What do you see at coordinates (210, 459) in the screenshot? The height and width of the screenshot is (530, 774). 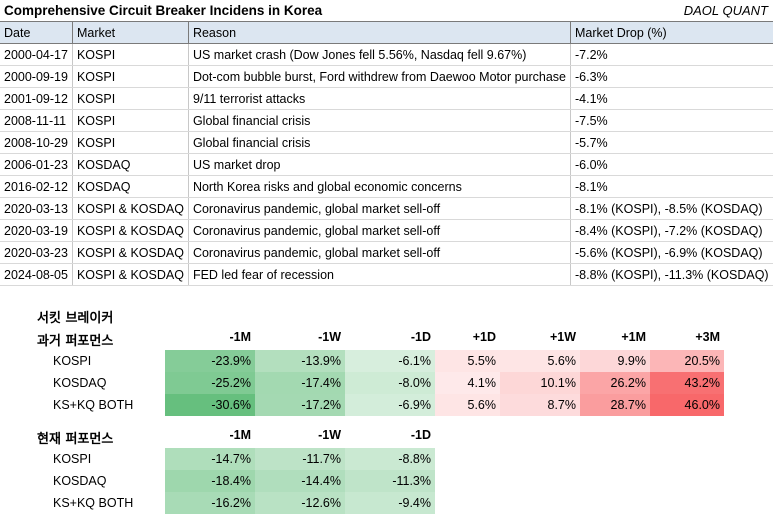 I see `performance-cell: -14.7%` at bounding box center [210, 459].